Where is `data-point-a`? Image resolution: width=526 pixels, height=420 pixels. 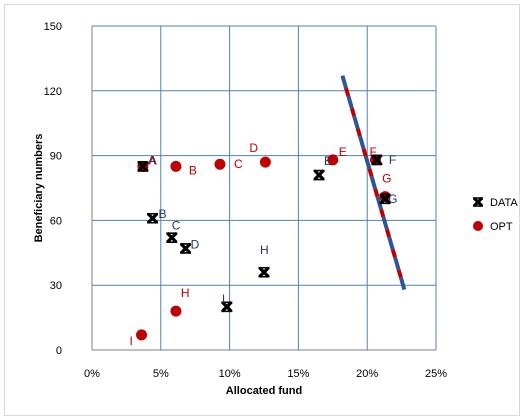
data-point-a is located at coordinates (143, 166).